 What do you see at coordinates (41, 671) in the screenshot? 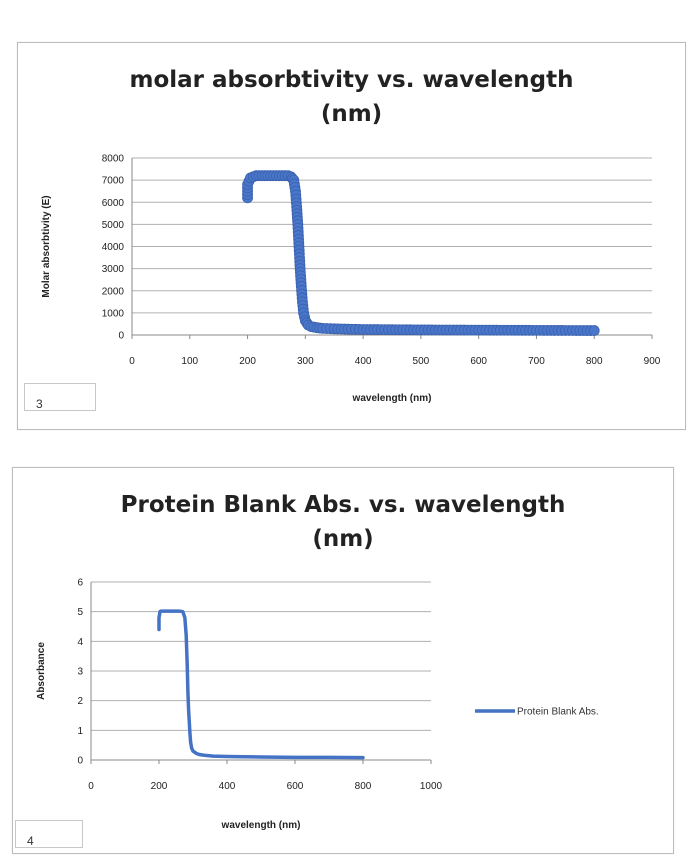
I see `y-axis-label: Absorbance` at bounding box center [41, 671].